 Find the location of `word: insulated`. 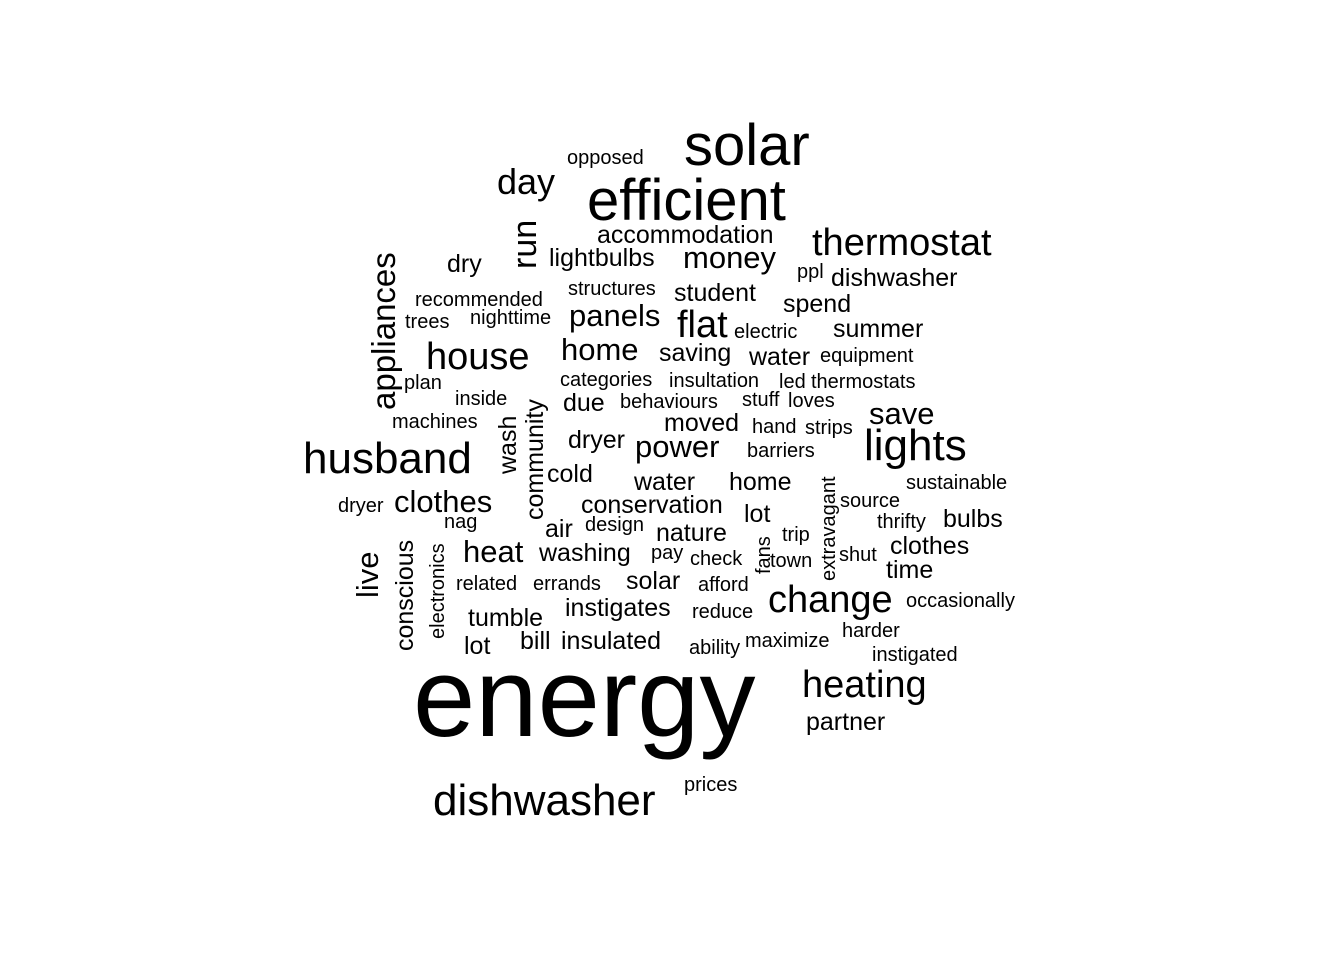

word: insulated is located at coordinates (611, 641).